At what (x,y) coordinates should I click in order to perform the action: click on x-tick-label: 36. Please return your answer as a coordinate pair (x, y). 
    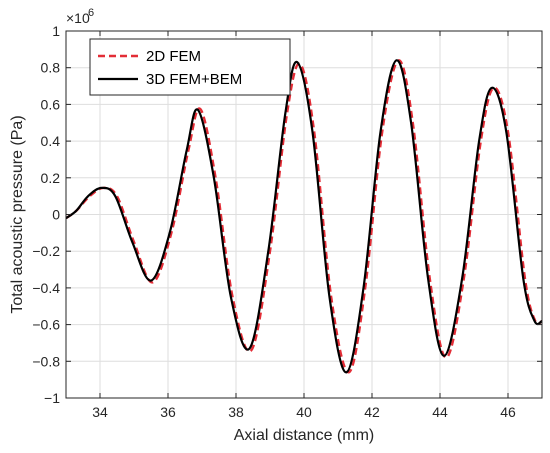
    Looking at the image, I should click on (168, 412).